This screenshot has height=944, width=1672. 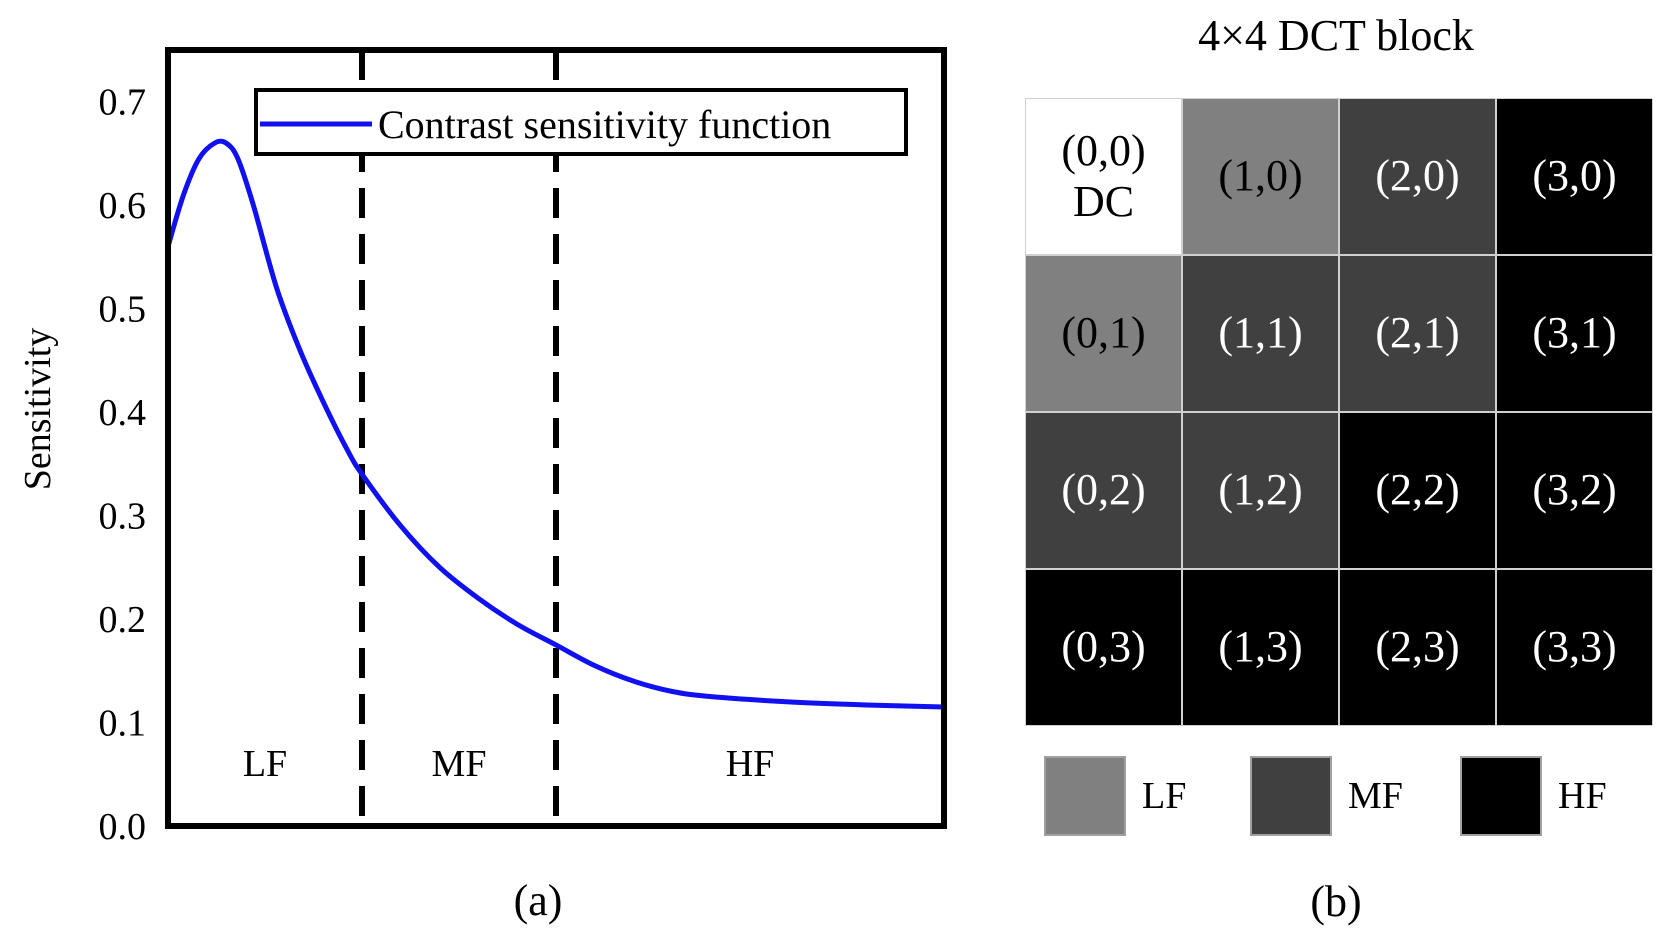 I want to click on y-tick-label: 0.2, so click(x=123, y=620).